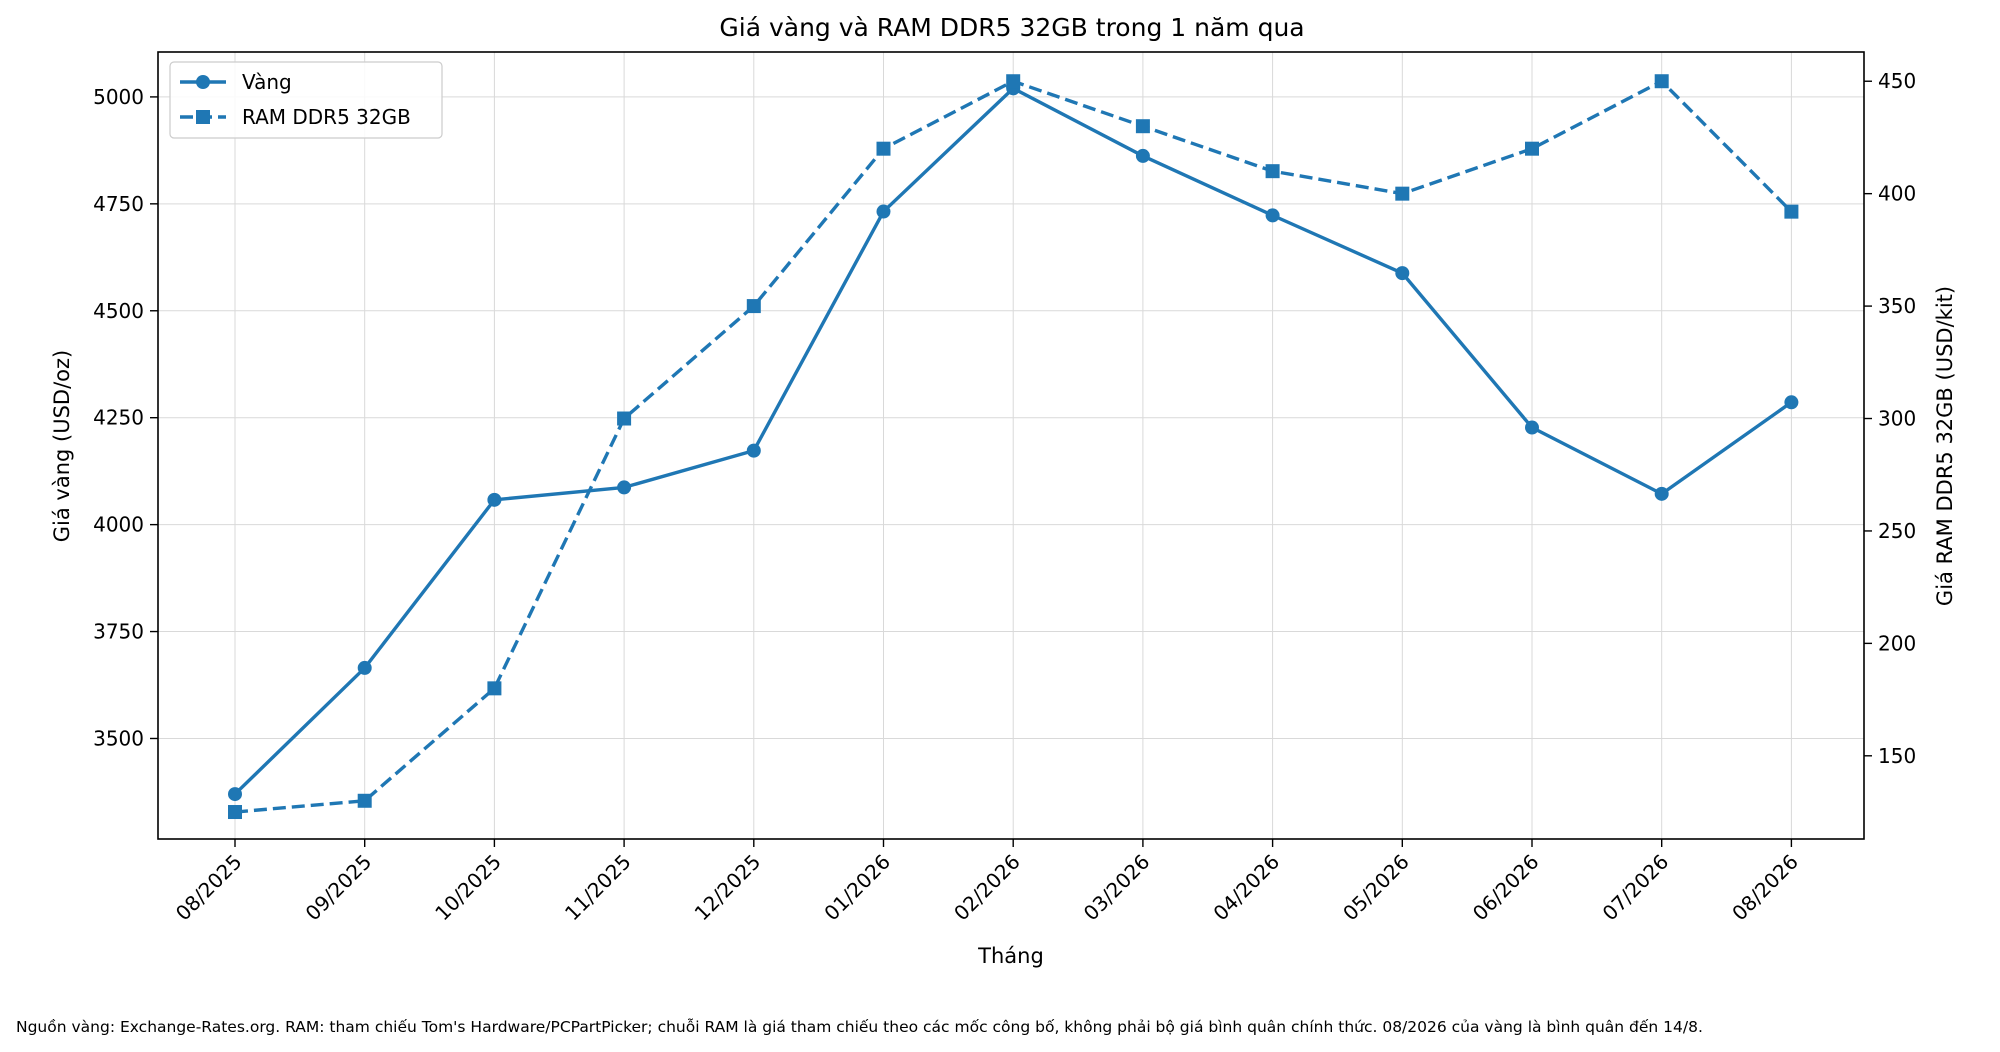 Image resolution: width=2000 pixels, height=1052 pixels. What do you see at coordinates (468, 888) in the screenshot?
I see `x-tick-label: 10/2025` at bounding box center [468, 888].